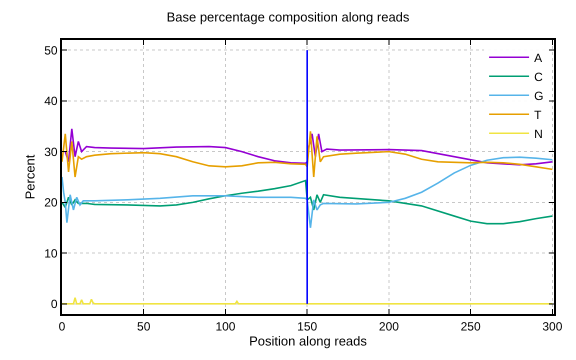 The height and width of the screenshot is (360, 576). I want to click on y-tick-label: 50, so click(51, 50).